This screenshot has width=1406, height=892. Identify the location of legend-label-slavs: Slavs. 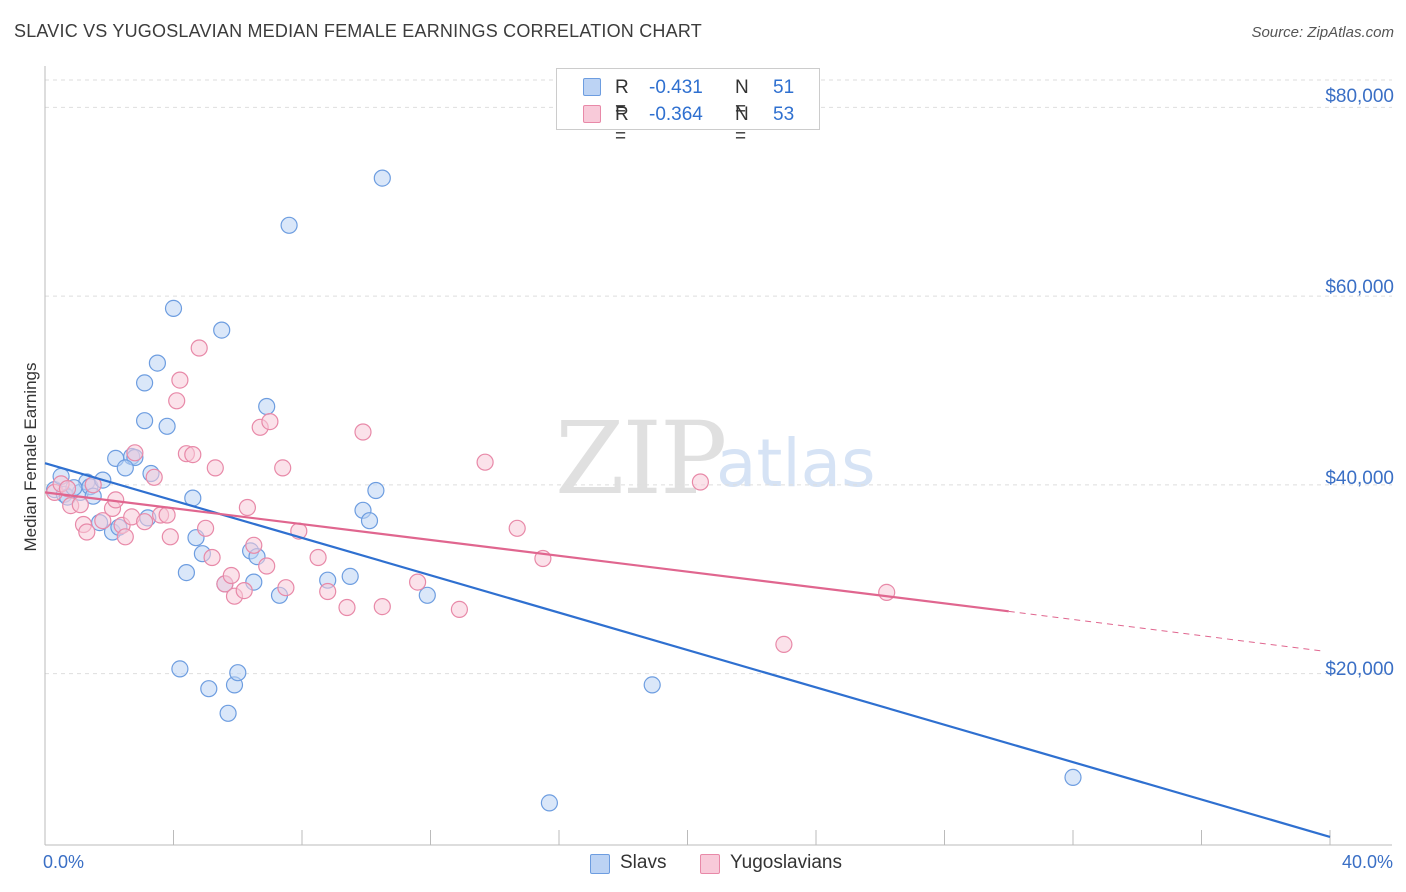
(643, 862).